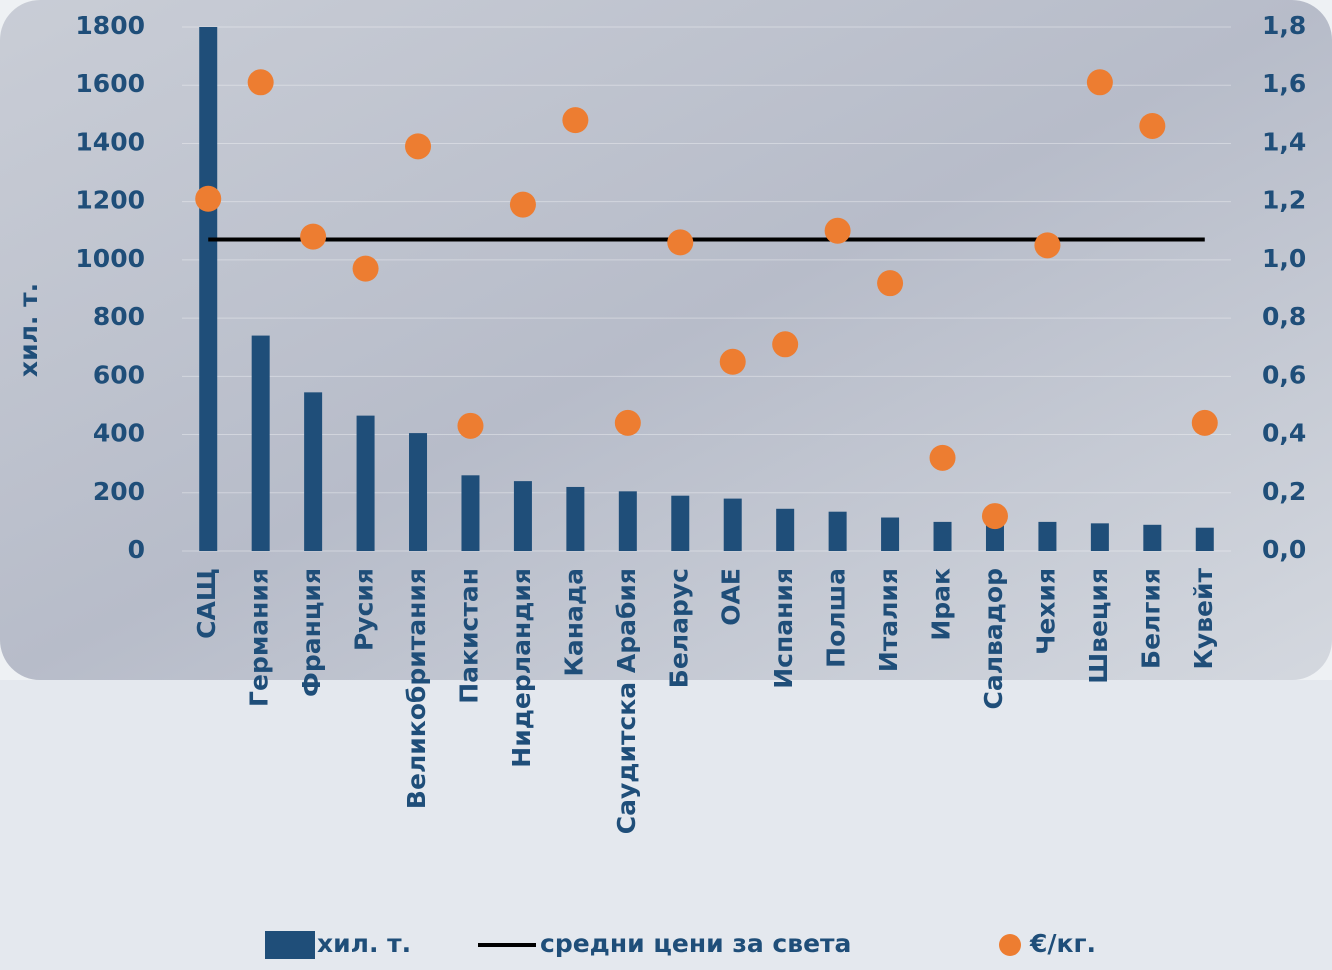 The image size is (1332, 970). Describe the element at coordinates (110, 141) in the screenshot. I see `y-tick-label: 1400` at that location.